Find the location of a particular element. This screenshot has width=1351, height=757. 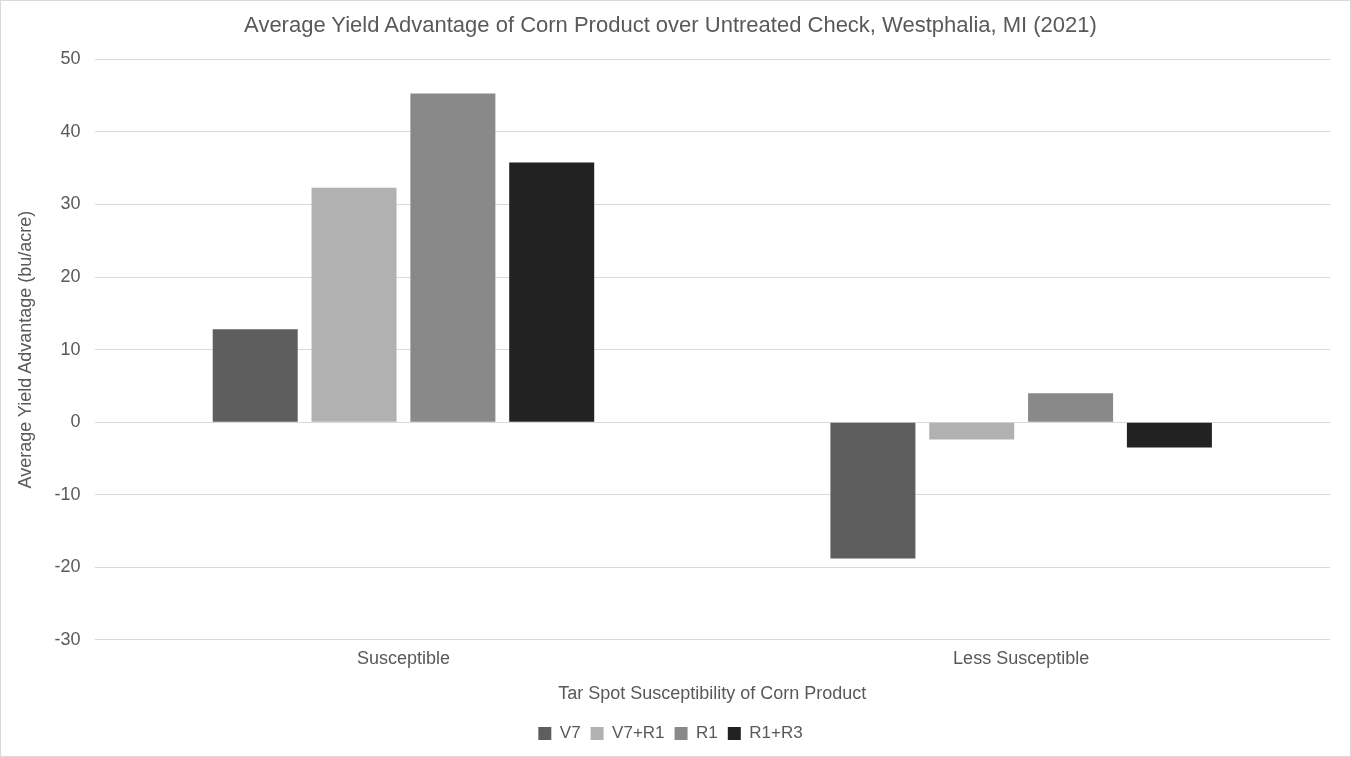

y-tick-label: -20 is located at coordinates (67, 566).